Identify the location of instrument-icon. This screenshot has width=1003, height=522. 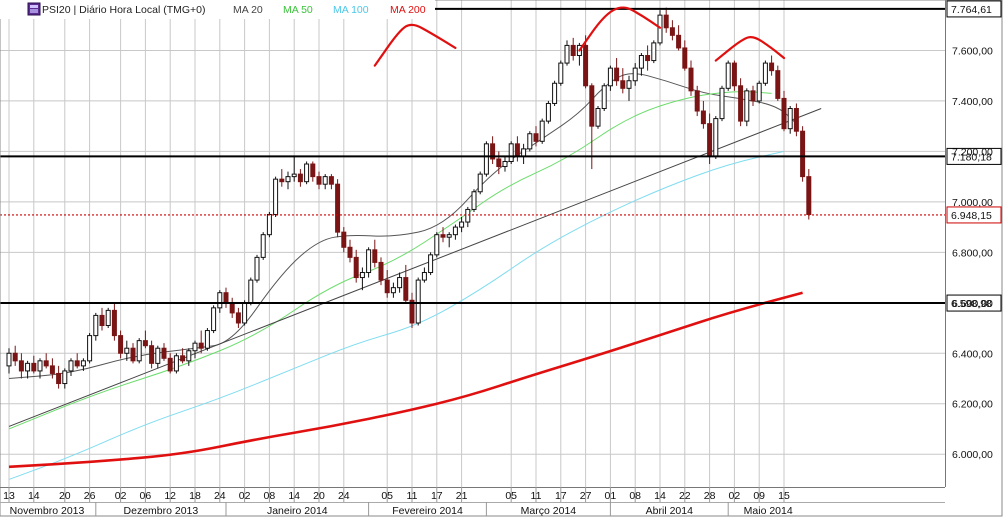
(34, 9).